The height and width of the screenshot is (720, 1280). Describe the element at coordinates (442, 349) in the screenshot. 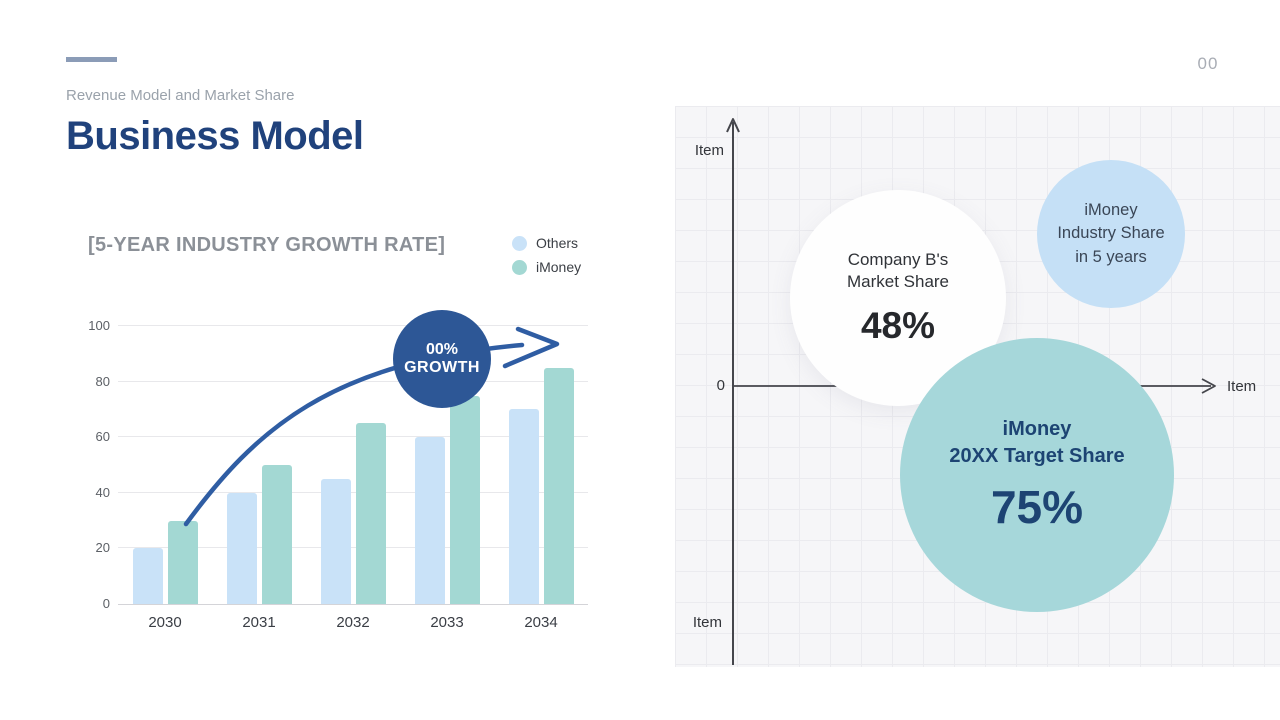

I see `growth-percent: 00%` at that location.